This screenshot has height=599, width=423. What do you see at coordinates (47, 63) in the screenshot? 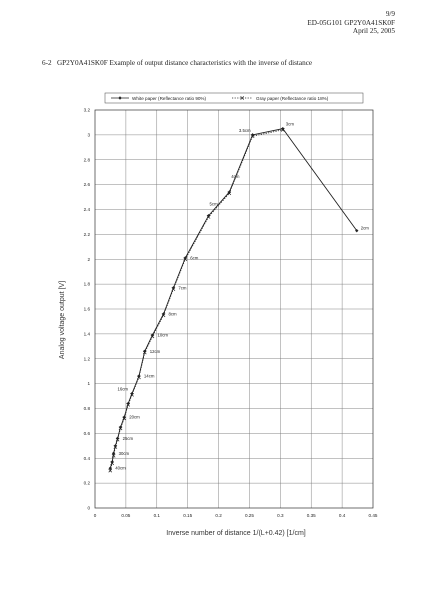
I see `figure-number: 6-2` at bounding box center [47, 63].